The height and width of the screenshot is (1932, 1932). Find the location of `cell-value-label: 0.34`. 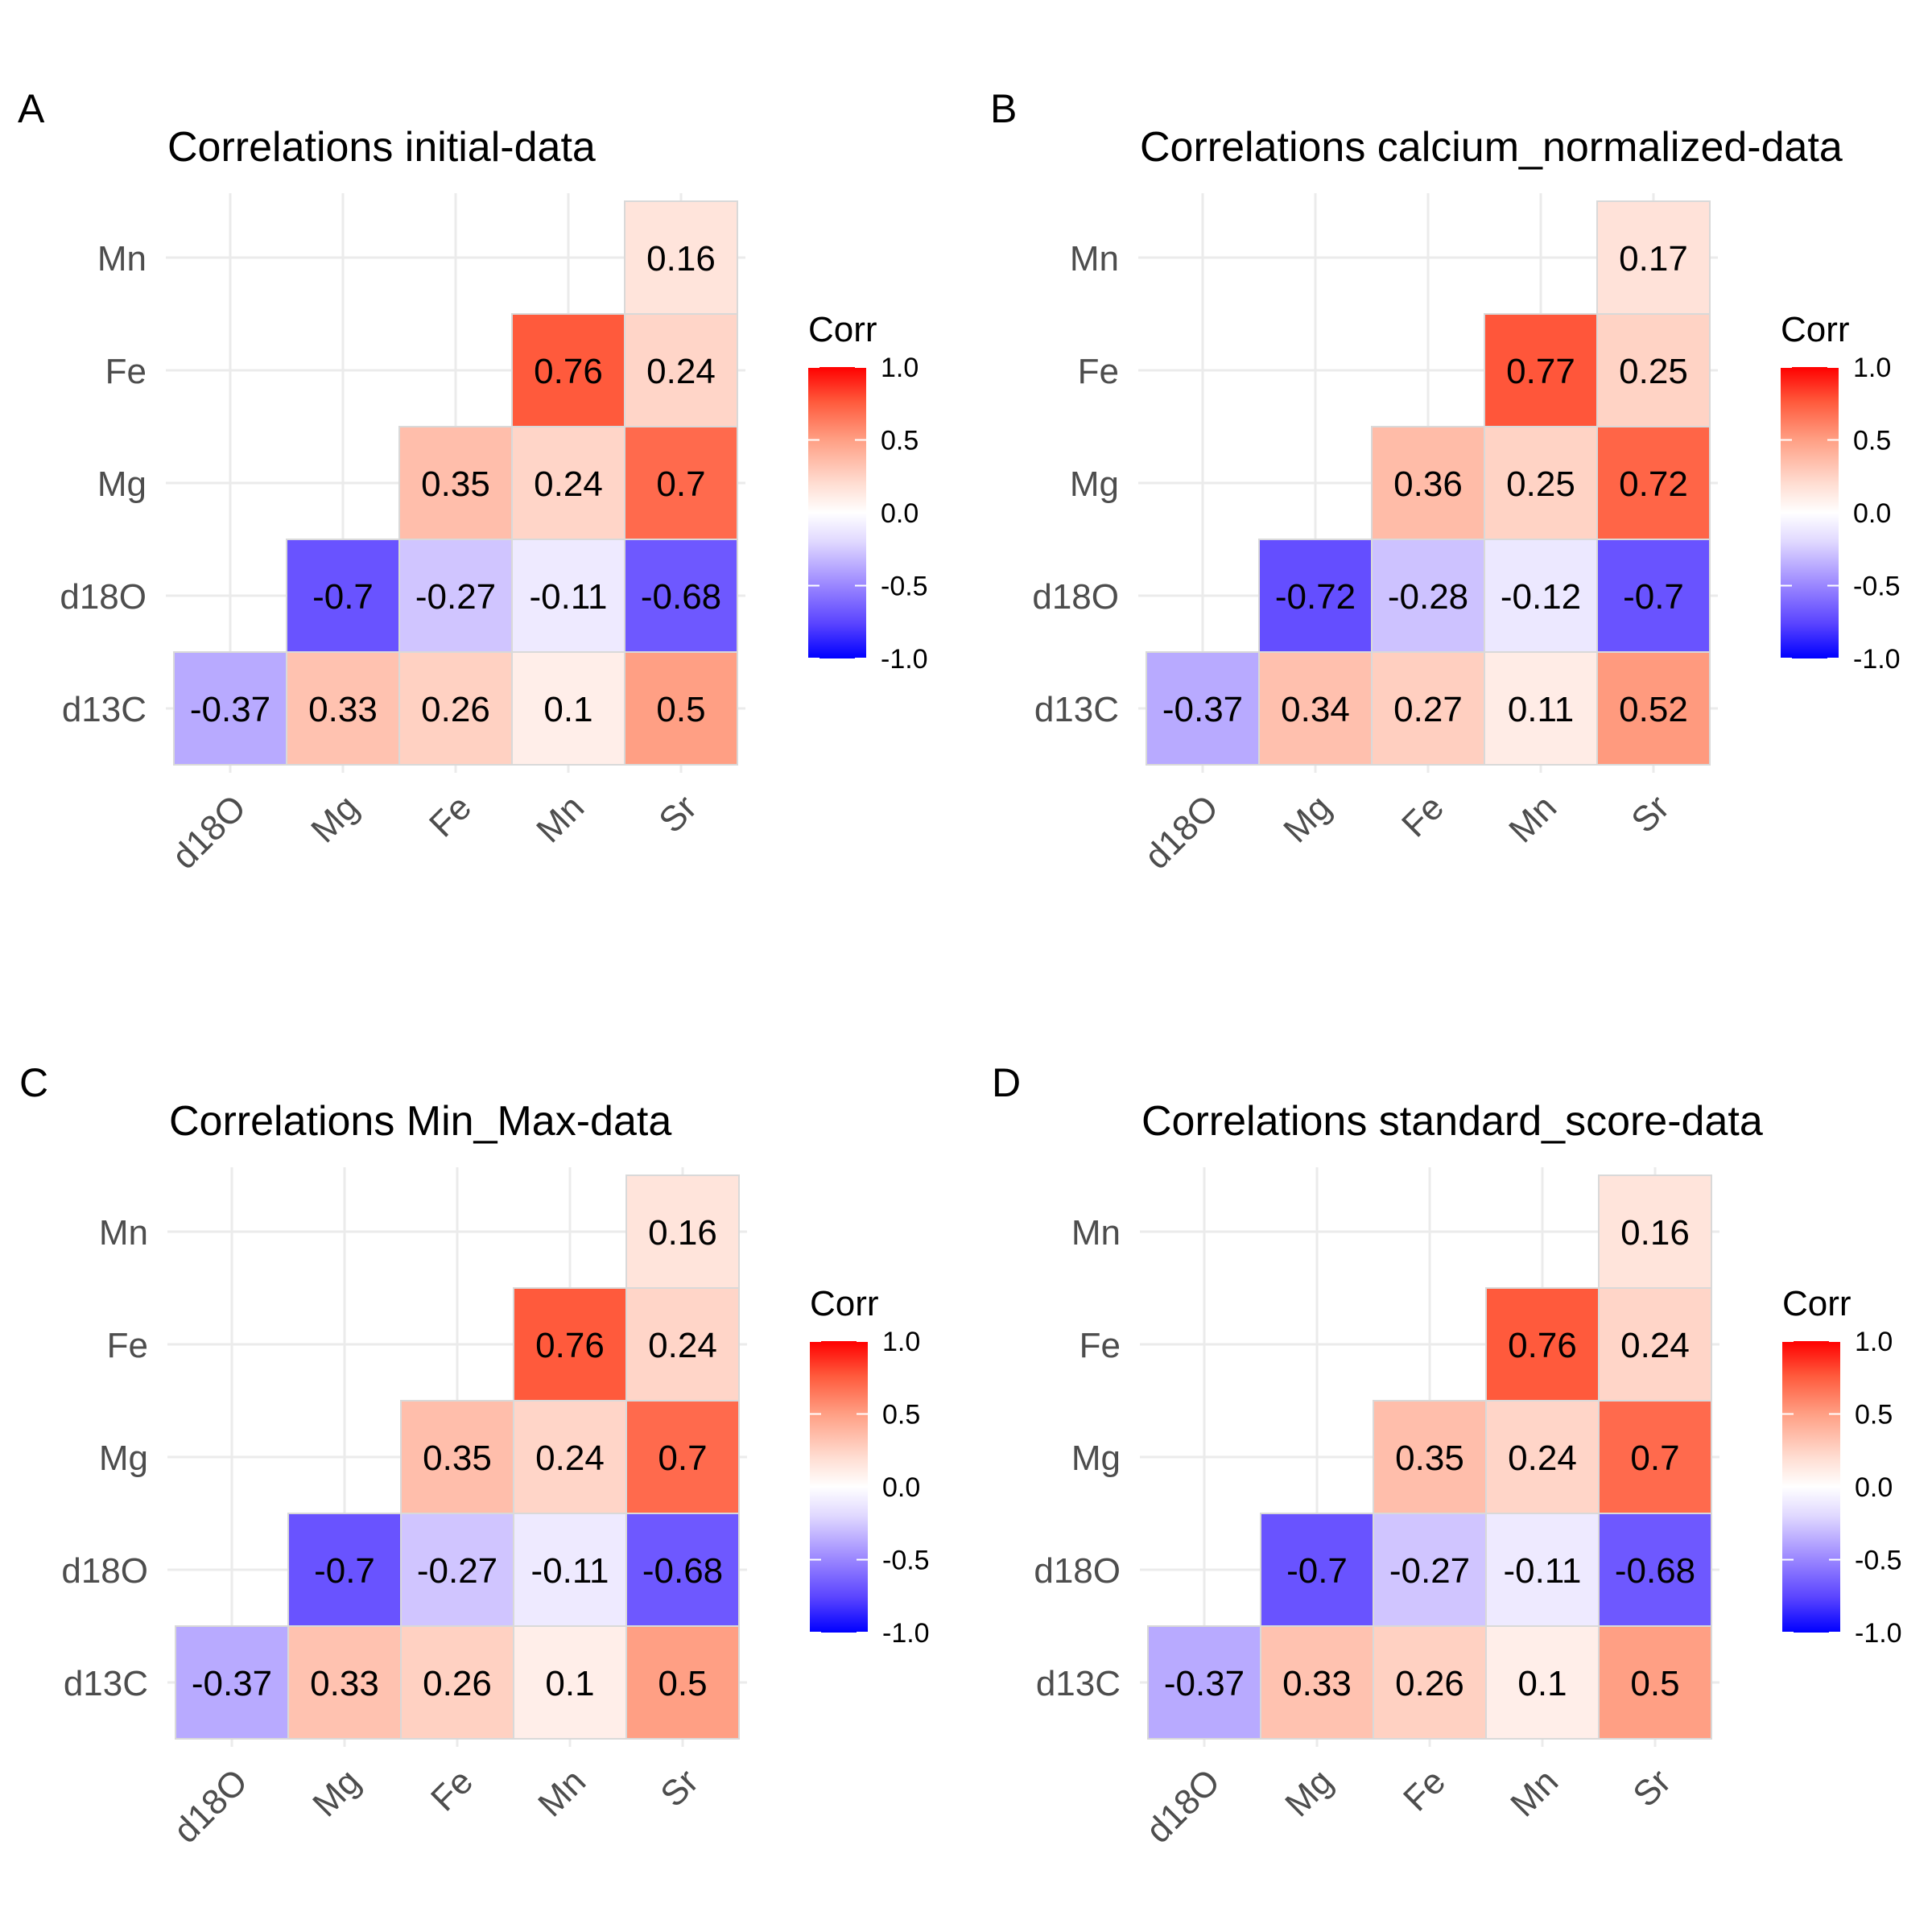

cell-value-label: 0.34 is located at coordinates (1315, 709).